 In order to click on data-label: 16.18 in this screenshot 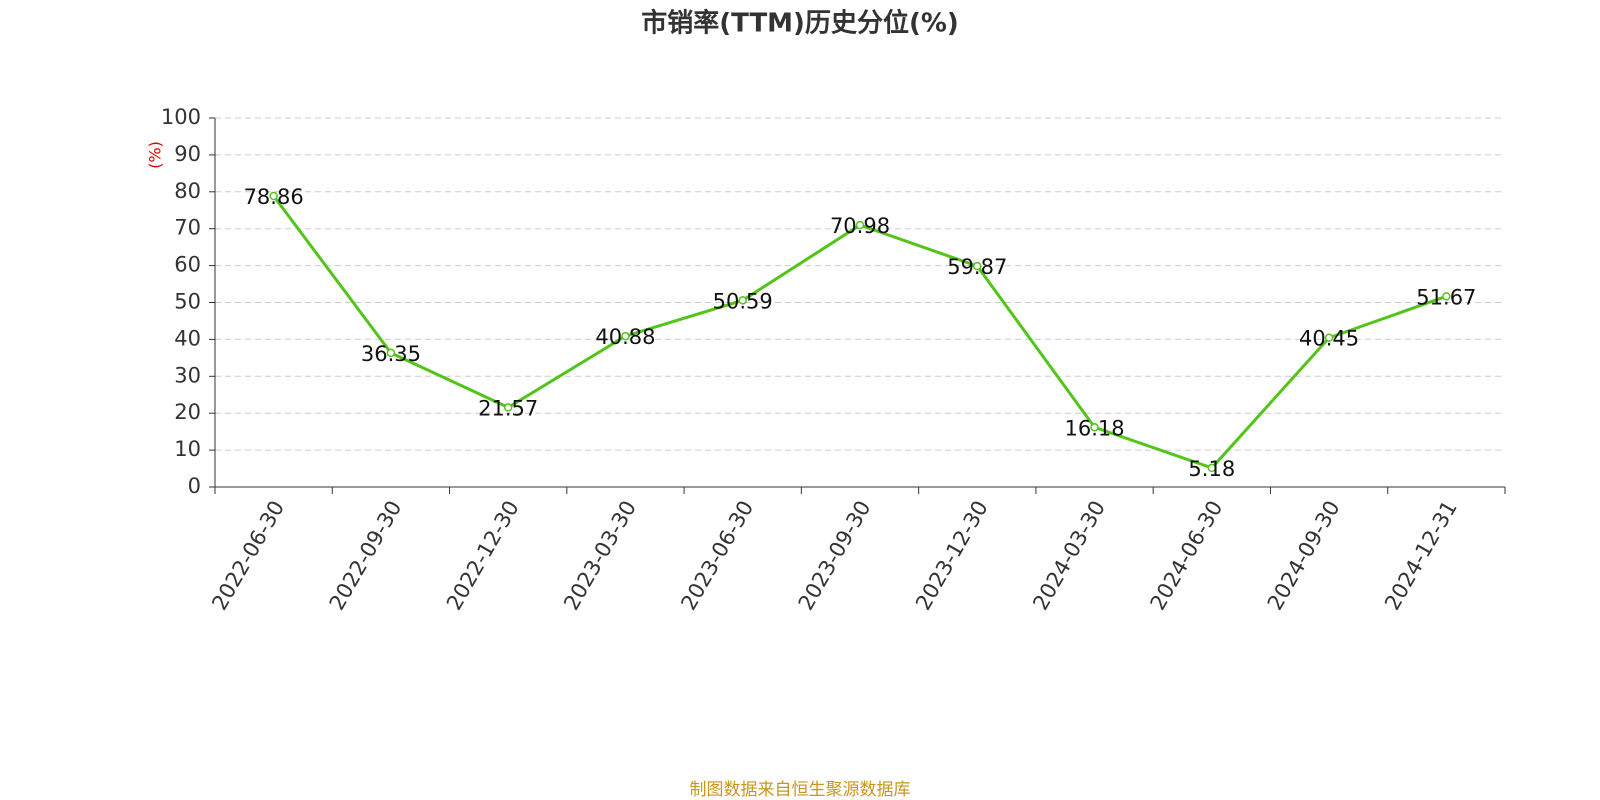, I will do `click(1094, 428)`.